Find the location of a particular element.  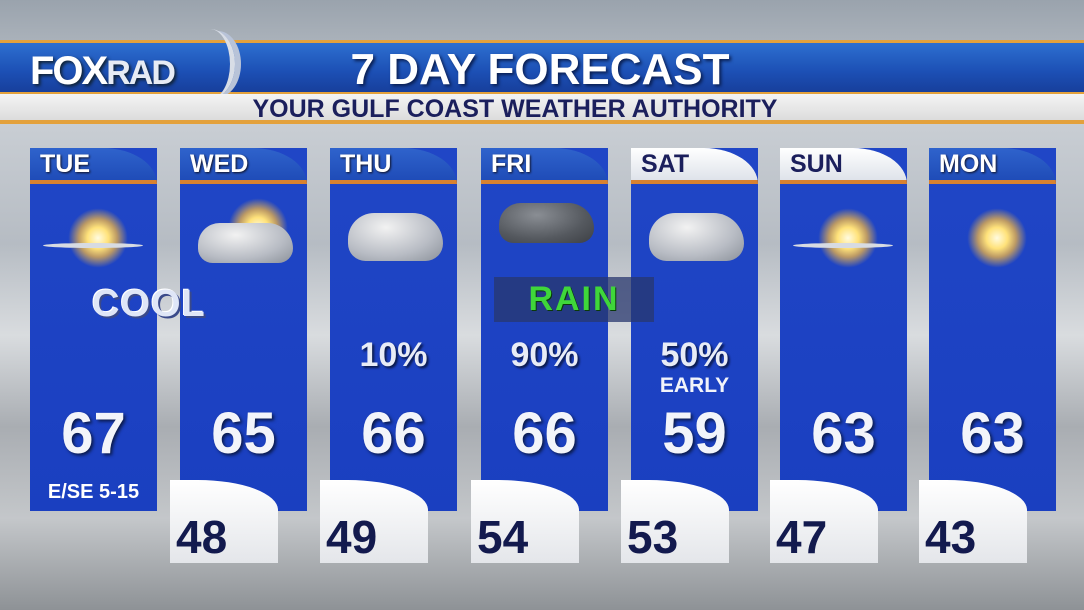

day-header: MON is located at coordinates (992, 166).